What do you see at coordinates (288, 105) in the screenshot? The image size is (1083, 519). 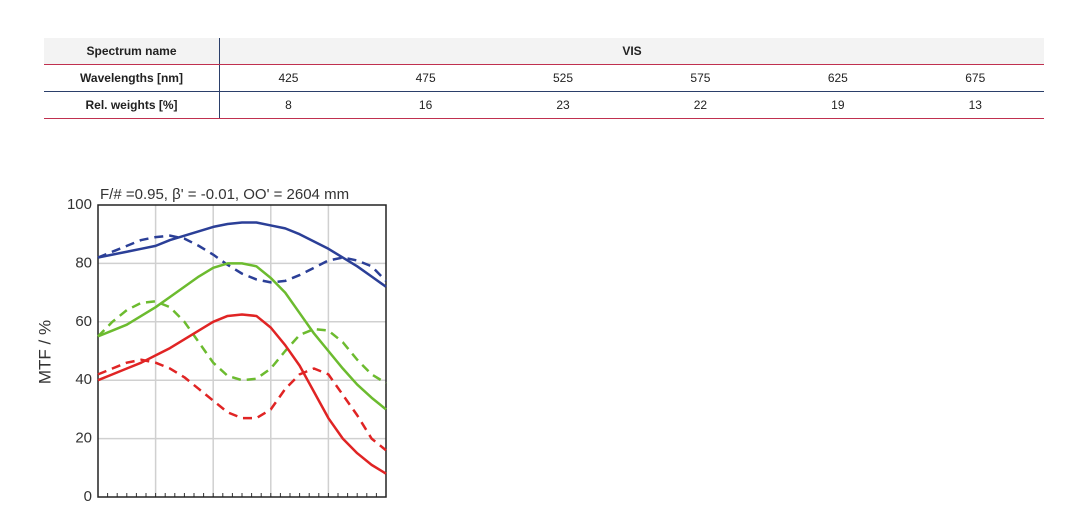 I see `cell: 8` at bounding box center [288, 105].